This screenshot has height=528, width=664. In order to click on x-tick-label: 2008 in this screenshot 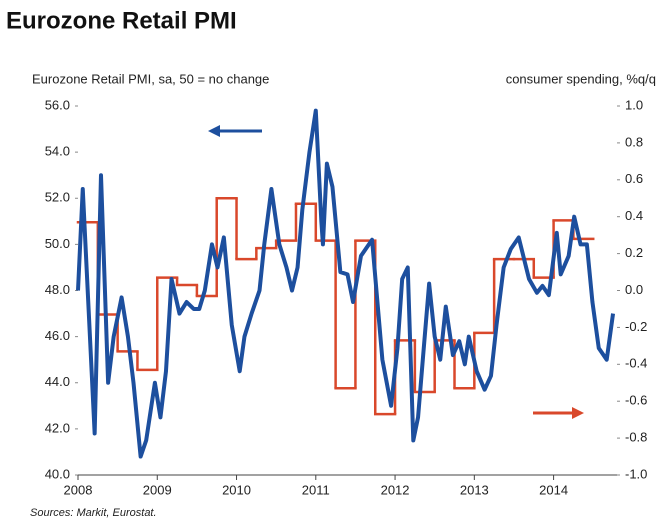, I will do `click(78, 489)`.